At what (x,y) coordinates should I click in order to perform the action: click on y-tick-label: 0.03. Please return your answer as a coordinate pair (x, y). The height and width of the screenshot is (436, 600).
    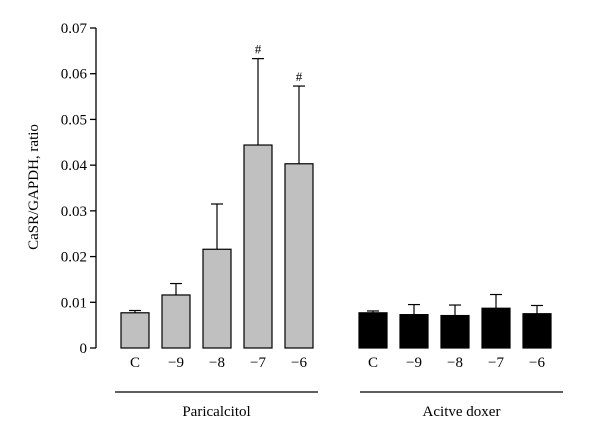
    Looking at the image, I should click on (74, 212).